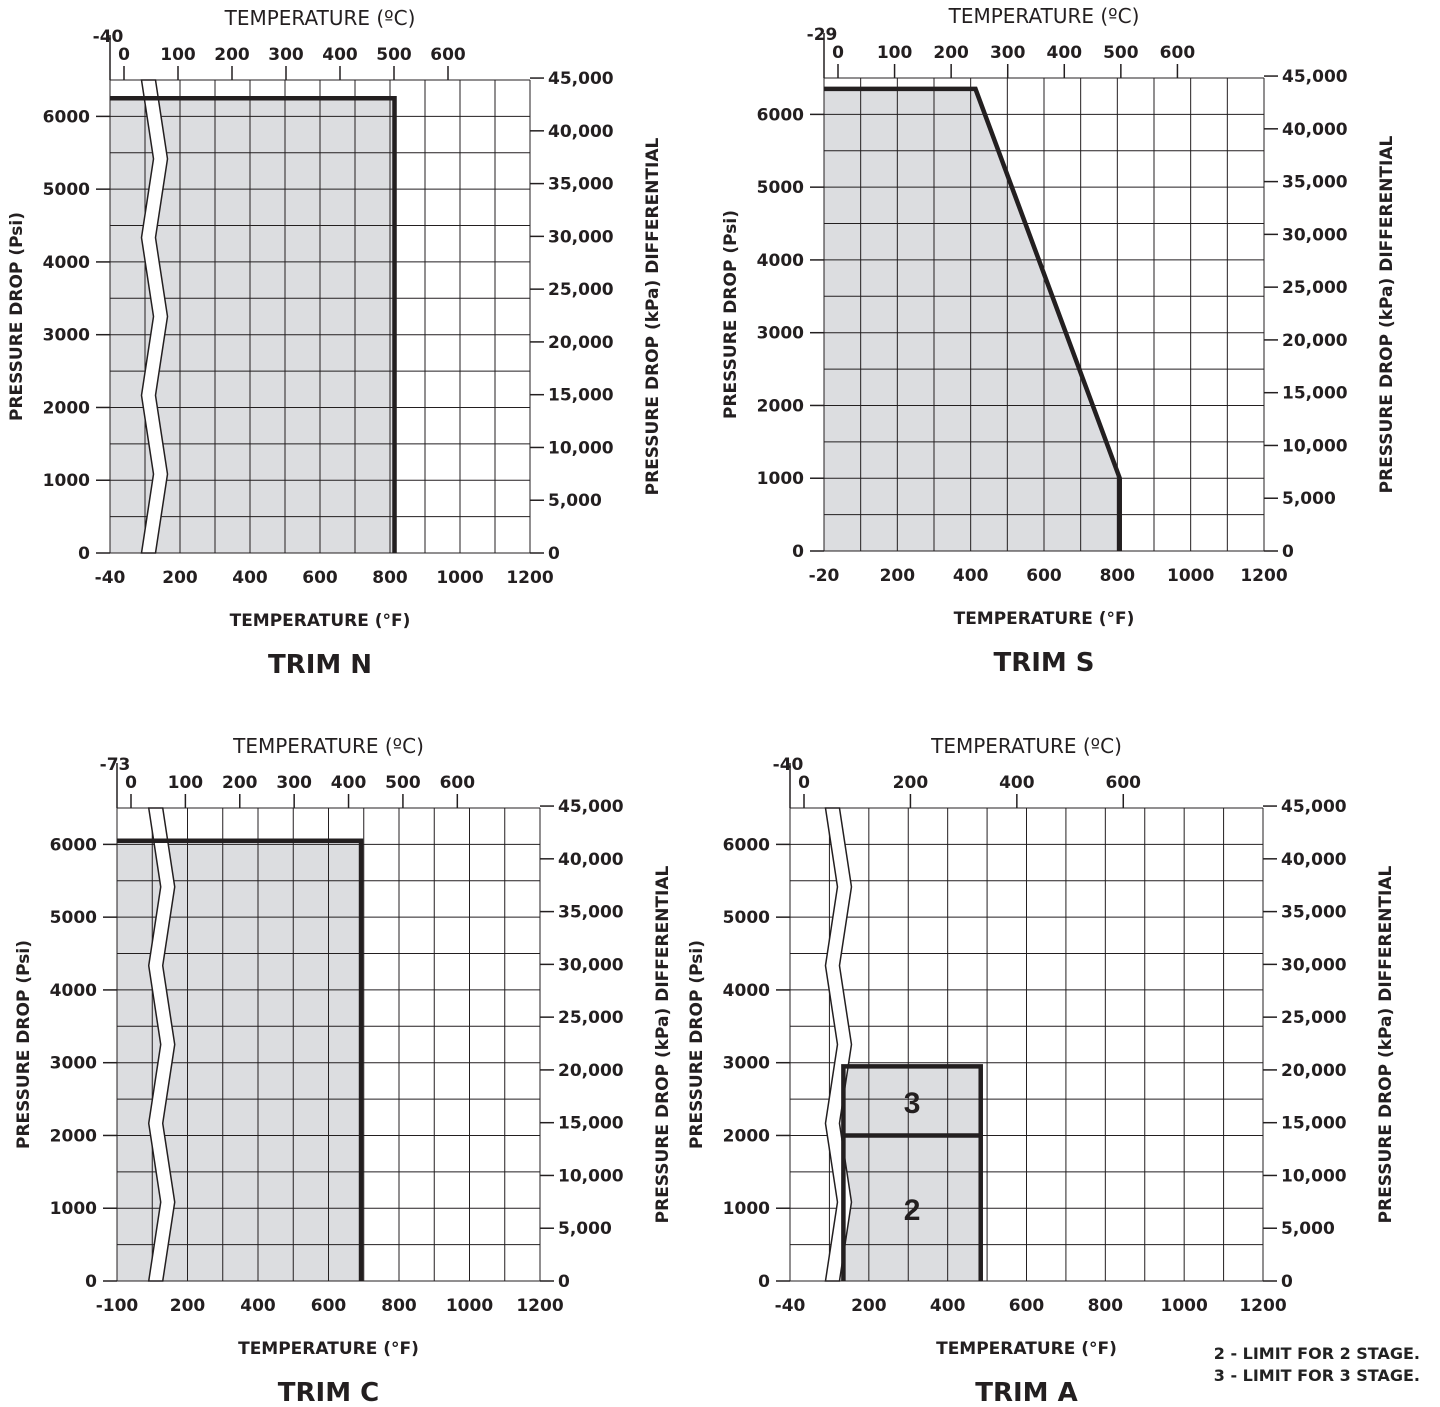  What do you see at coordinates (328, 1392) in the screenshot?
I see `chart-title: TRIM C` at bounding box center [328, 1392].